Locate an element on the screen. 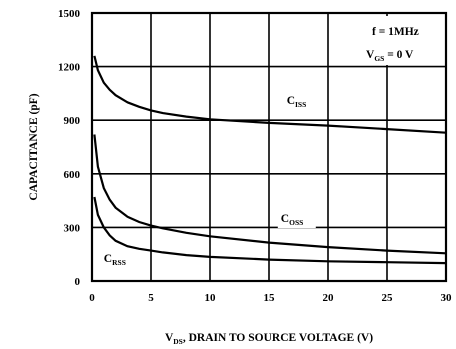 The width and height of the screenshot is (456, 349). x-tick-label: 10 is located at coordinates (211, 298).